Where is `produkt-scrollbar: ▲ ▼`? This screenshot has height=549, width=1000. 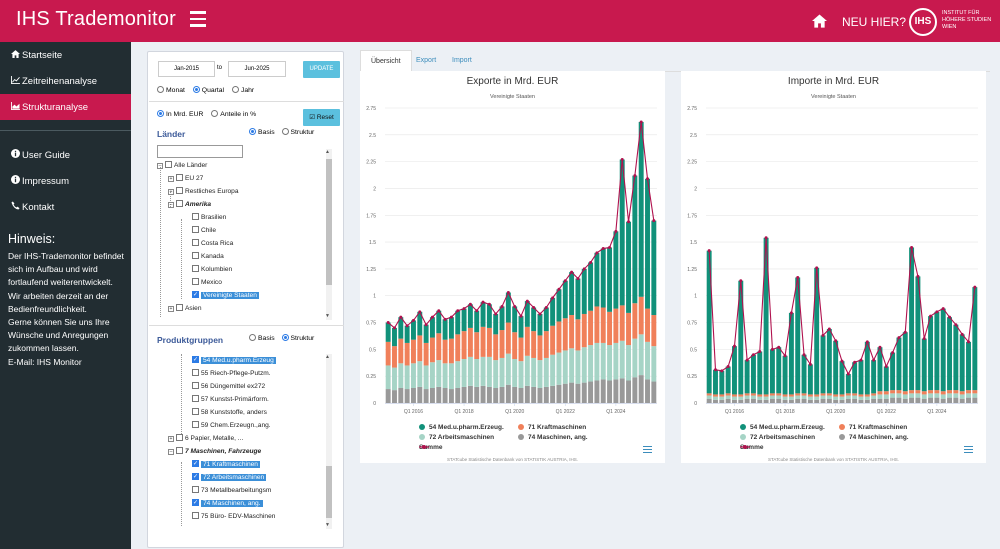 produkt-scrollbar: ▲ ▼ is located at coordinates (328, 441).